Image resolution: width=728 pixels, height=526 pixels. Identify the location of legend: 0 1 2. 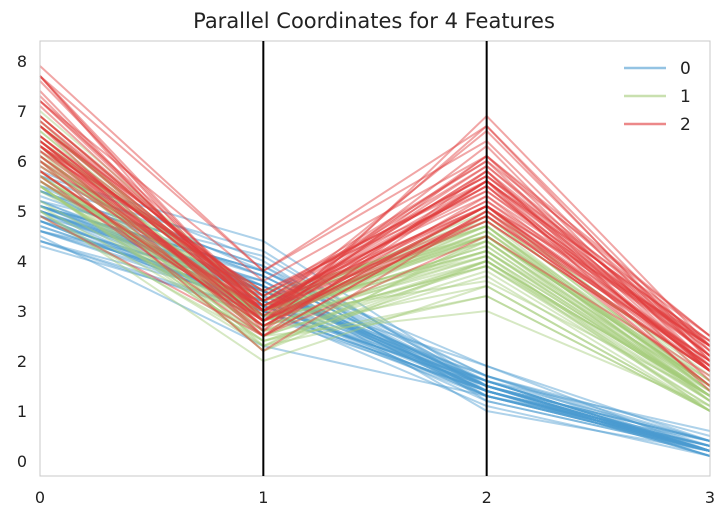
(657, 97).